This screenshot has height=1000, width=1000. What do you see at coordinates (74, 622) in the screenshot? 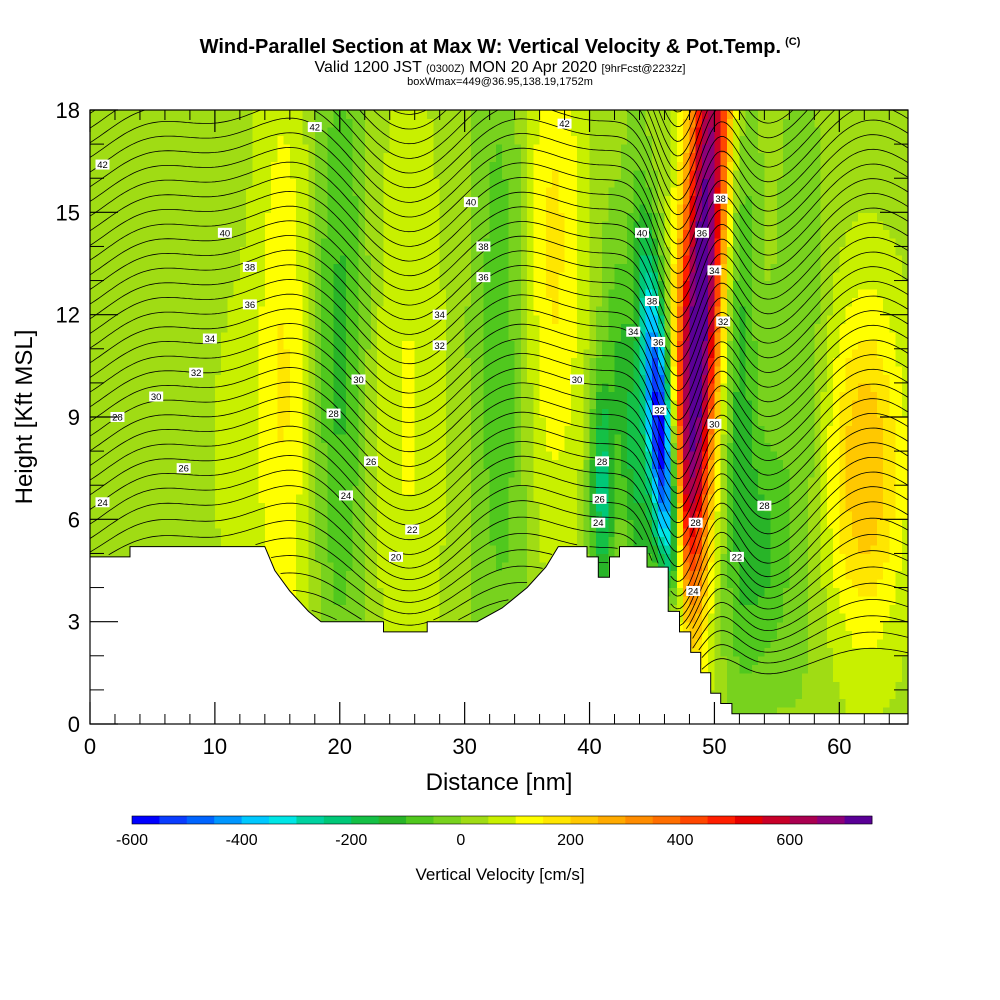
I see `y-tick-label: 3` at bounding box center [74, 622].